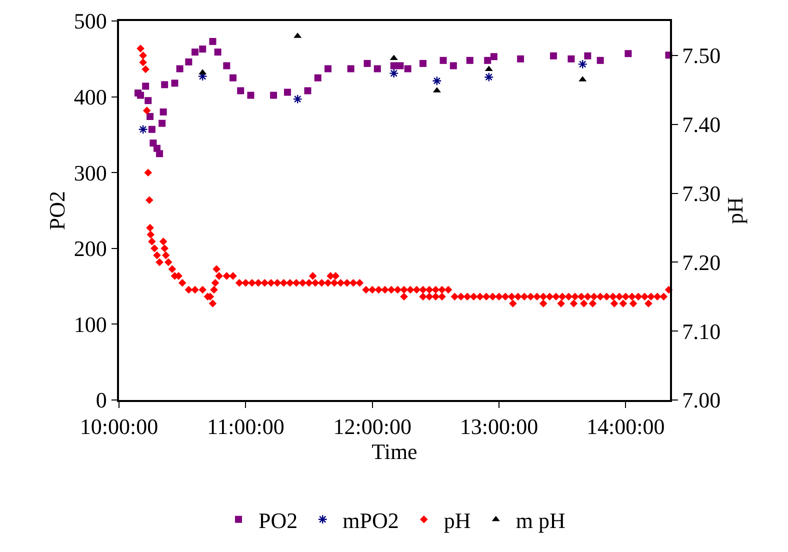  I want to click on y-tick-label: 0, so click(101, 400).